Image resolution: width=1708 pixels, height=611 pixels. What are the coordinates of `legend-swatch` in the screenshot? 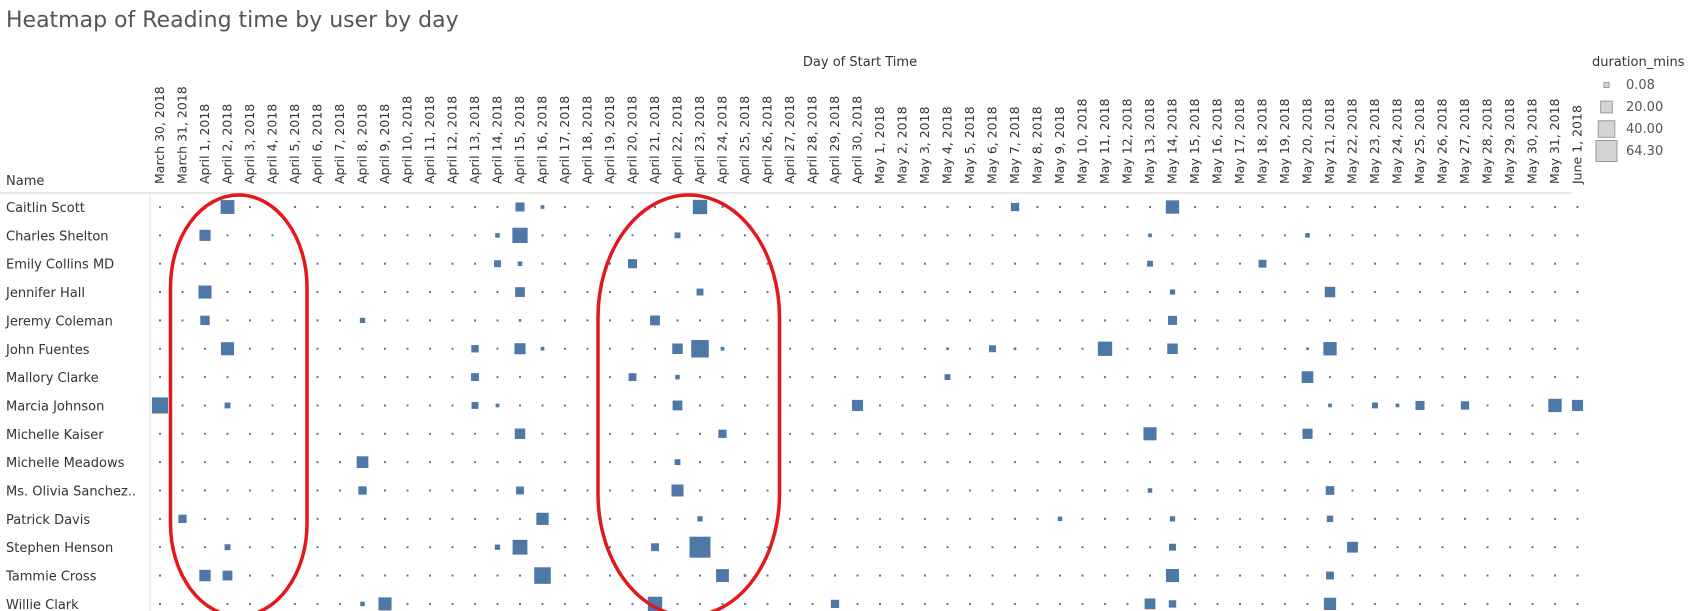 It's located at (1606, 107).